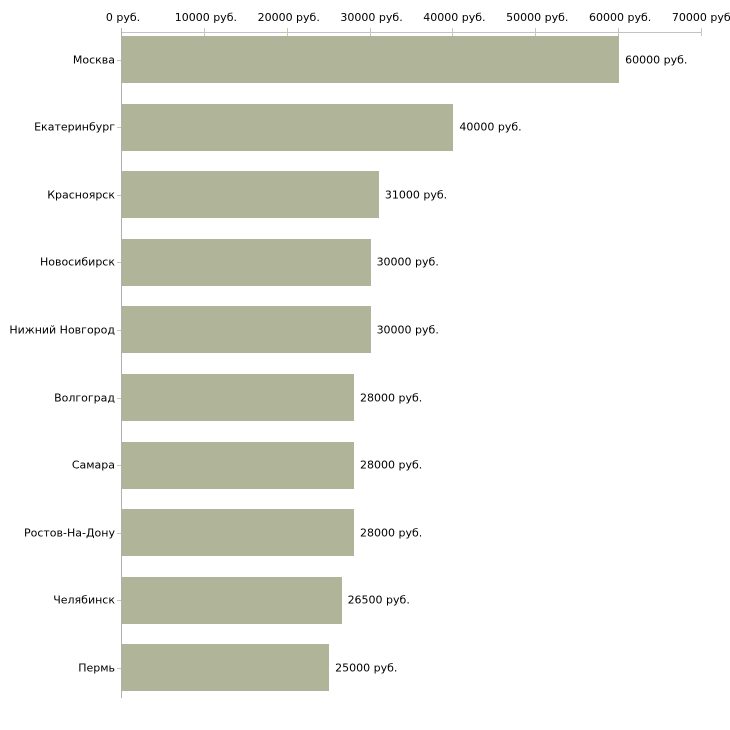  Describe the element at coordinates (700, 17) in the screenshot. I see `x-axis-tick-label: 70000 руб.` at that location.